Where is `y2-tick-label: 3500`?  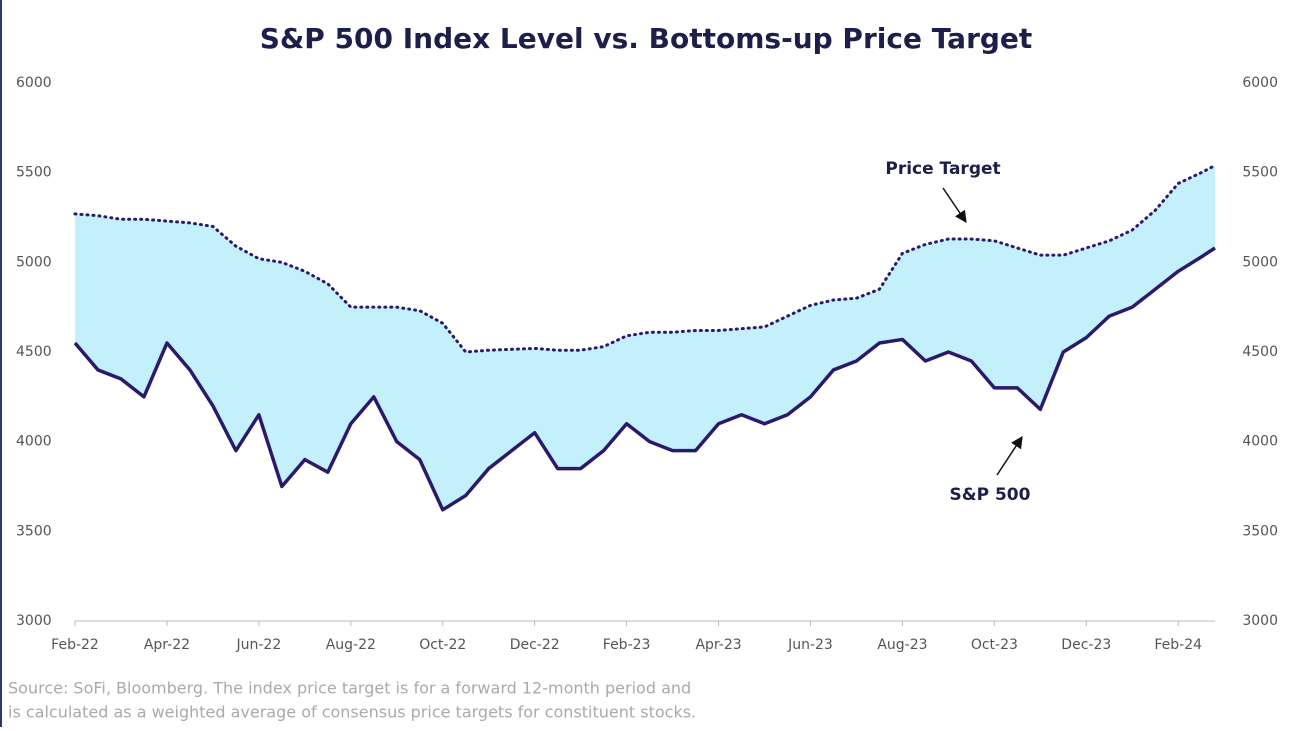
y2-tick-label: 3500 is located at coordinates (1260, 531).